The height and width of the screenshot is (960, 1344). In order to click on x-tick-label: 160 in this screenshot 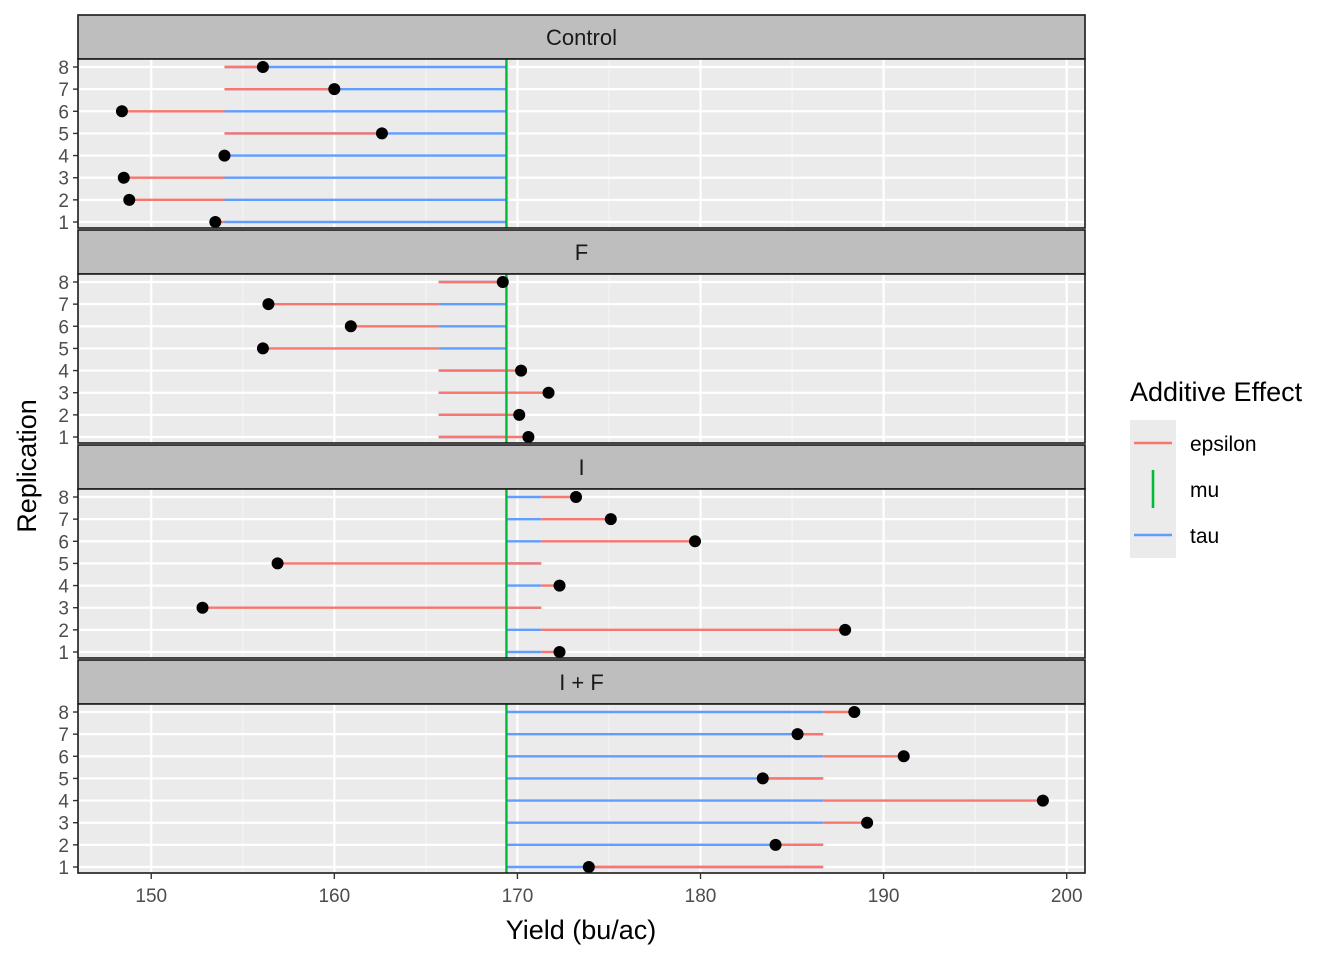, I will do `click(334, 896)`.